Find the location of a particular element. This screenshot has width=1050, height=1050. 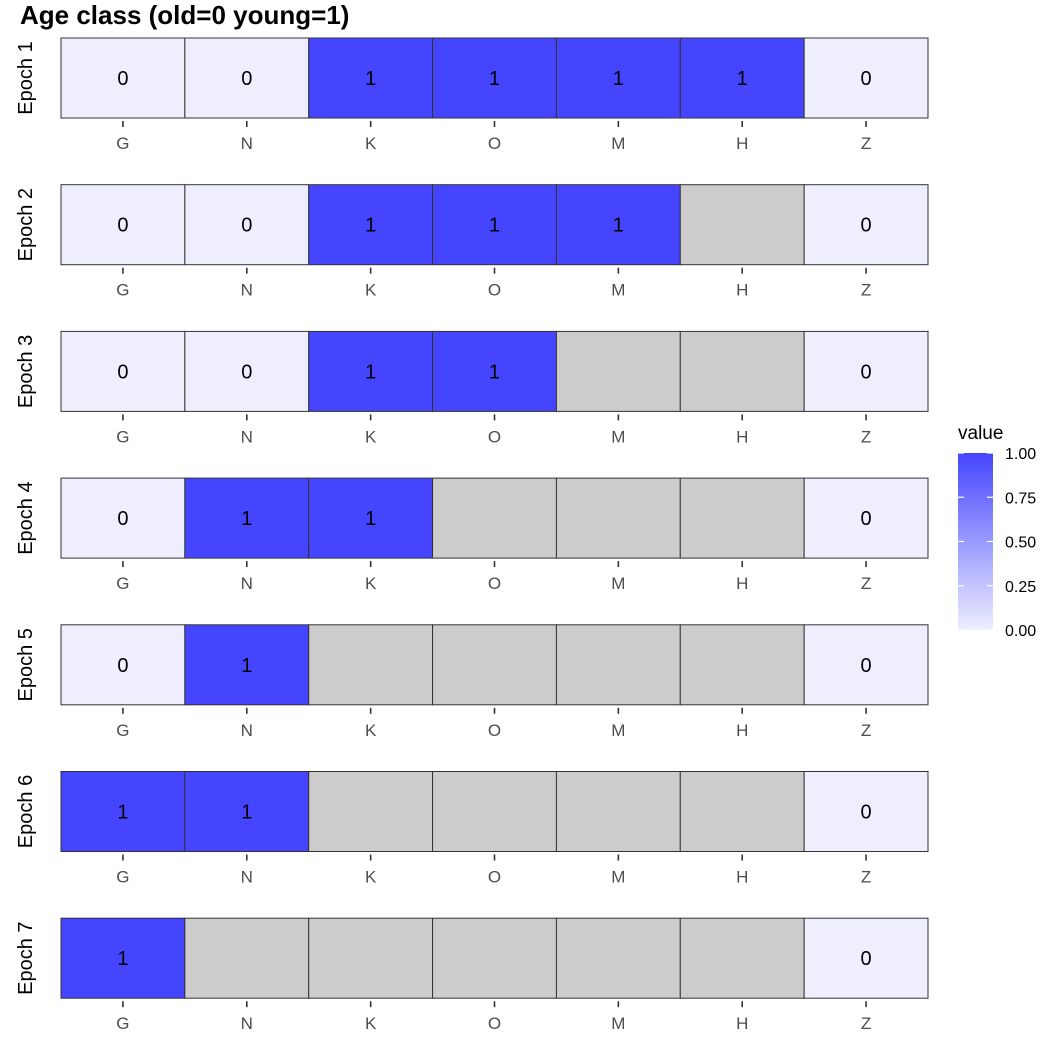

epoch-panel: Epoch 1 0 0 1 1 1 1 0 G N K O M H Z is located at coordinates (472, 95).